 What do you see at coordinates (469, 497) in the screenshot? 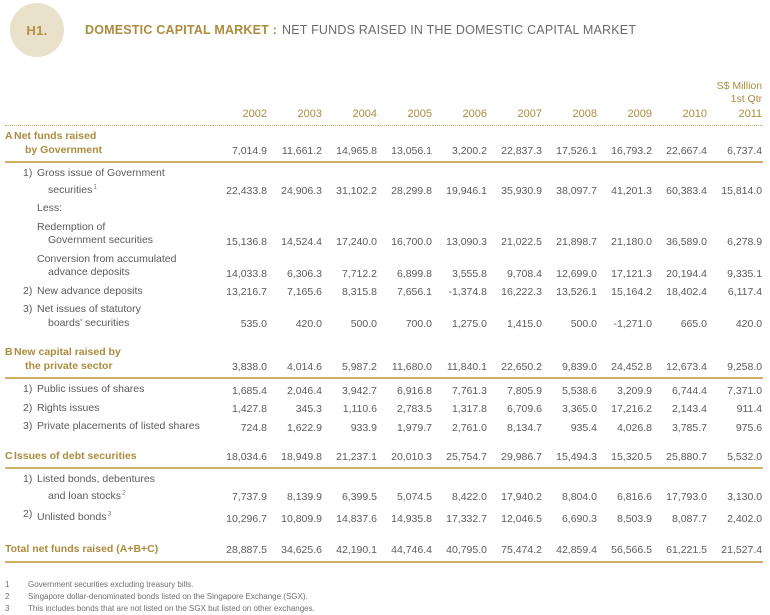
I see `cell-value: 8,422.0` at bounding box center [469, 497].